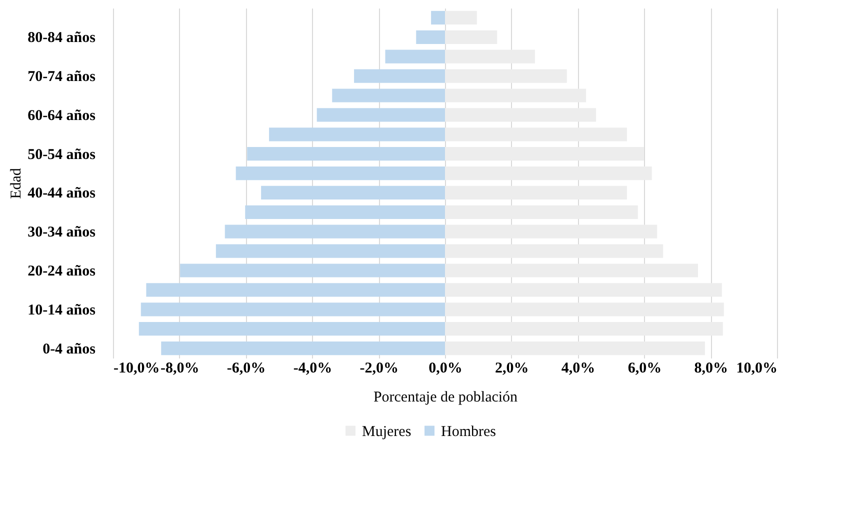 The image size is (864, 509). I want to click on x-tick-label: 10,0%, so click(757, 368).